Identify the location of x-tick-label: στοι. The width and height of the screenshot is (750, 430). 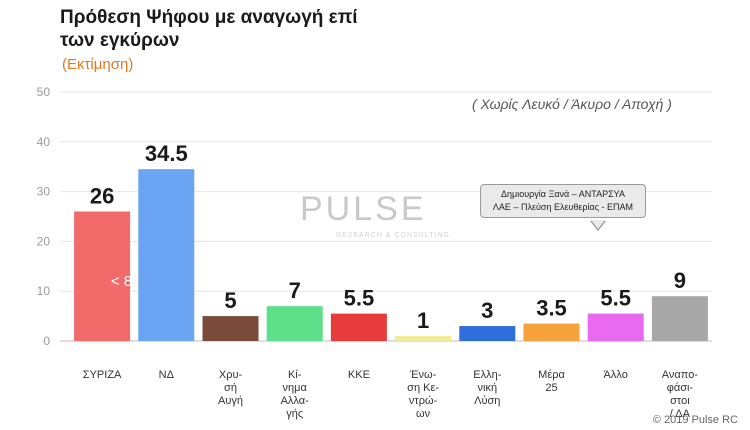
(680, 401).